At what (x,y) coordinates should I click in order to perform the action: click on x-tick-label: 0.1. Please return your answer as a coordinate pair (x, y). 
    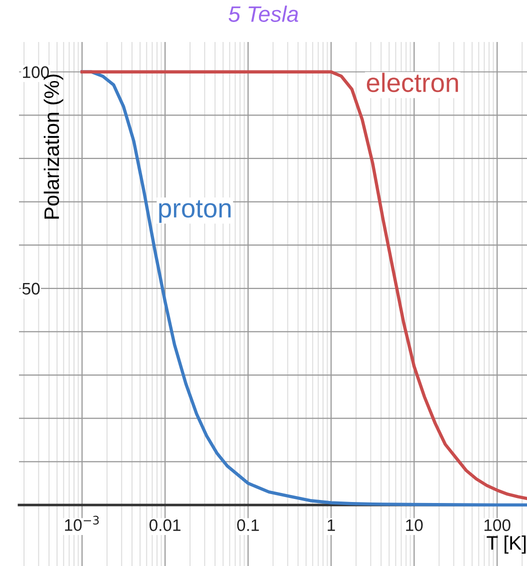
    Looking at the image, I should click on (248, 525).